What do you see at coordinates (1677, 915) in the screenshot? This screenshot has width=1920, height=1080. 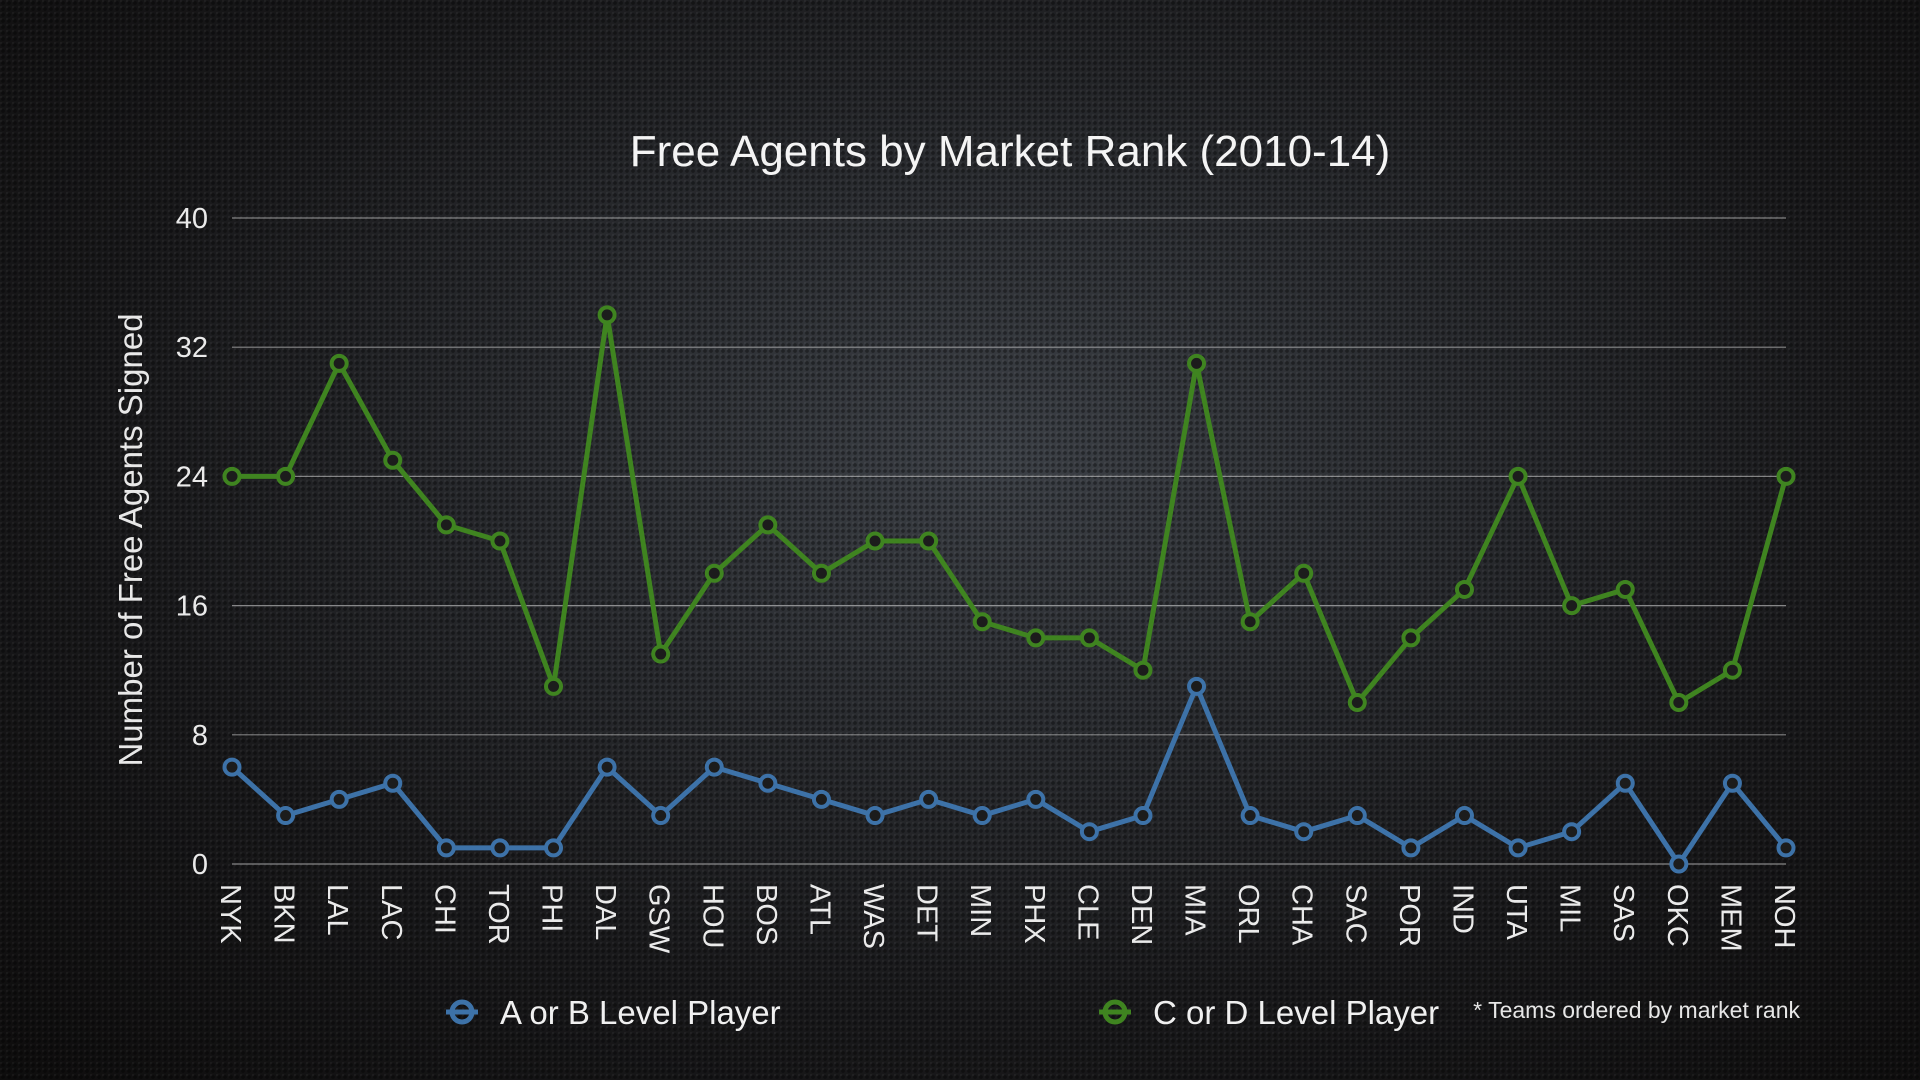 I see `x-tick-label: OKC` at bounding box center [1677, 915].